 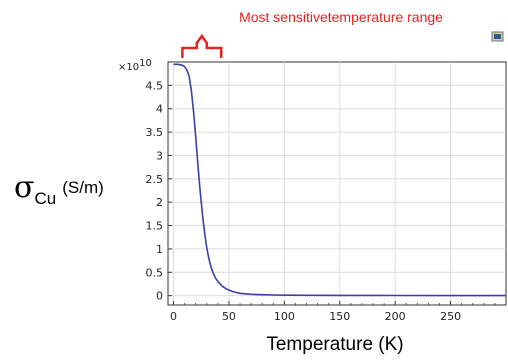 What do you see at coordinates (155, 226) in the screenshot?
I see `y-tick-label: 1.5` at bounding box center [155, 226].